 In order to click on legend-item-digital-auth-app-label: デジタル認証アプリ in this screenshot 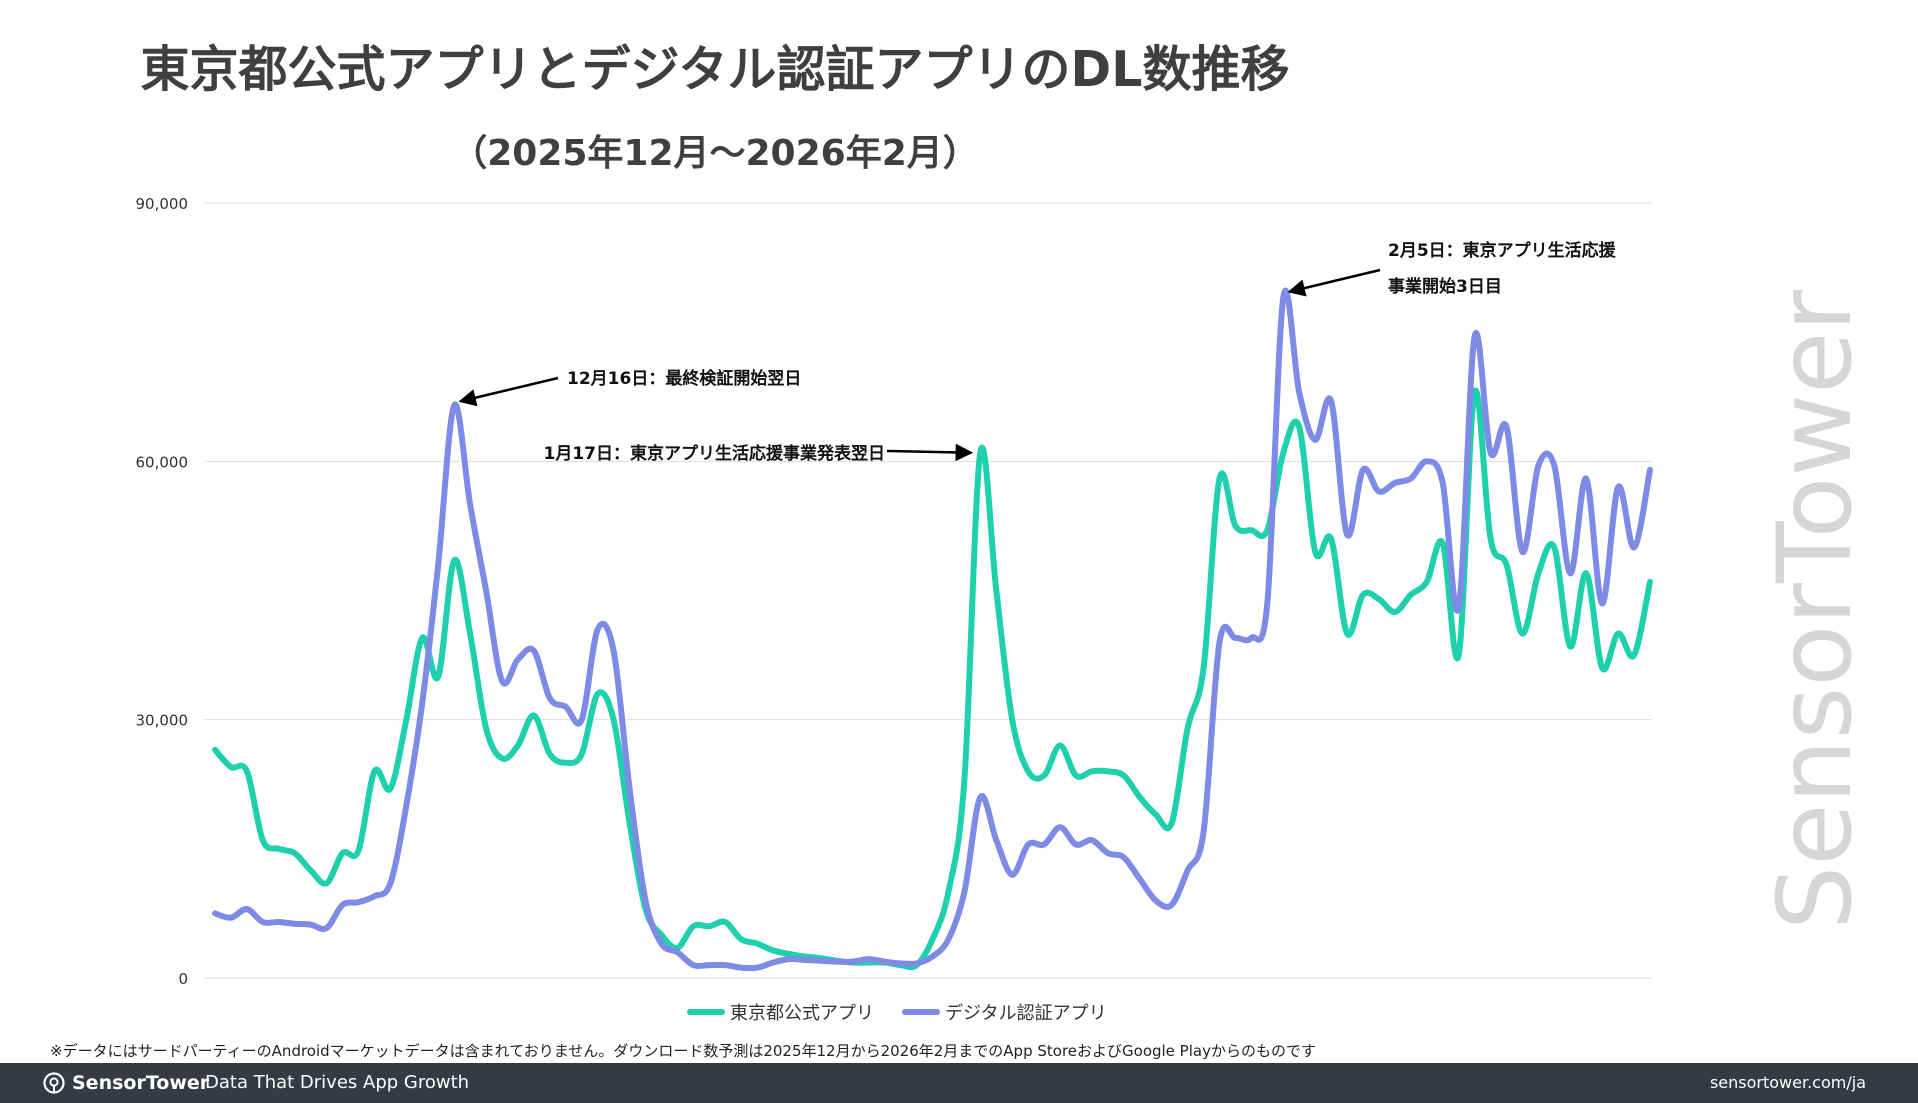, I will do `click(1026, 1013)`.